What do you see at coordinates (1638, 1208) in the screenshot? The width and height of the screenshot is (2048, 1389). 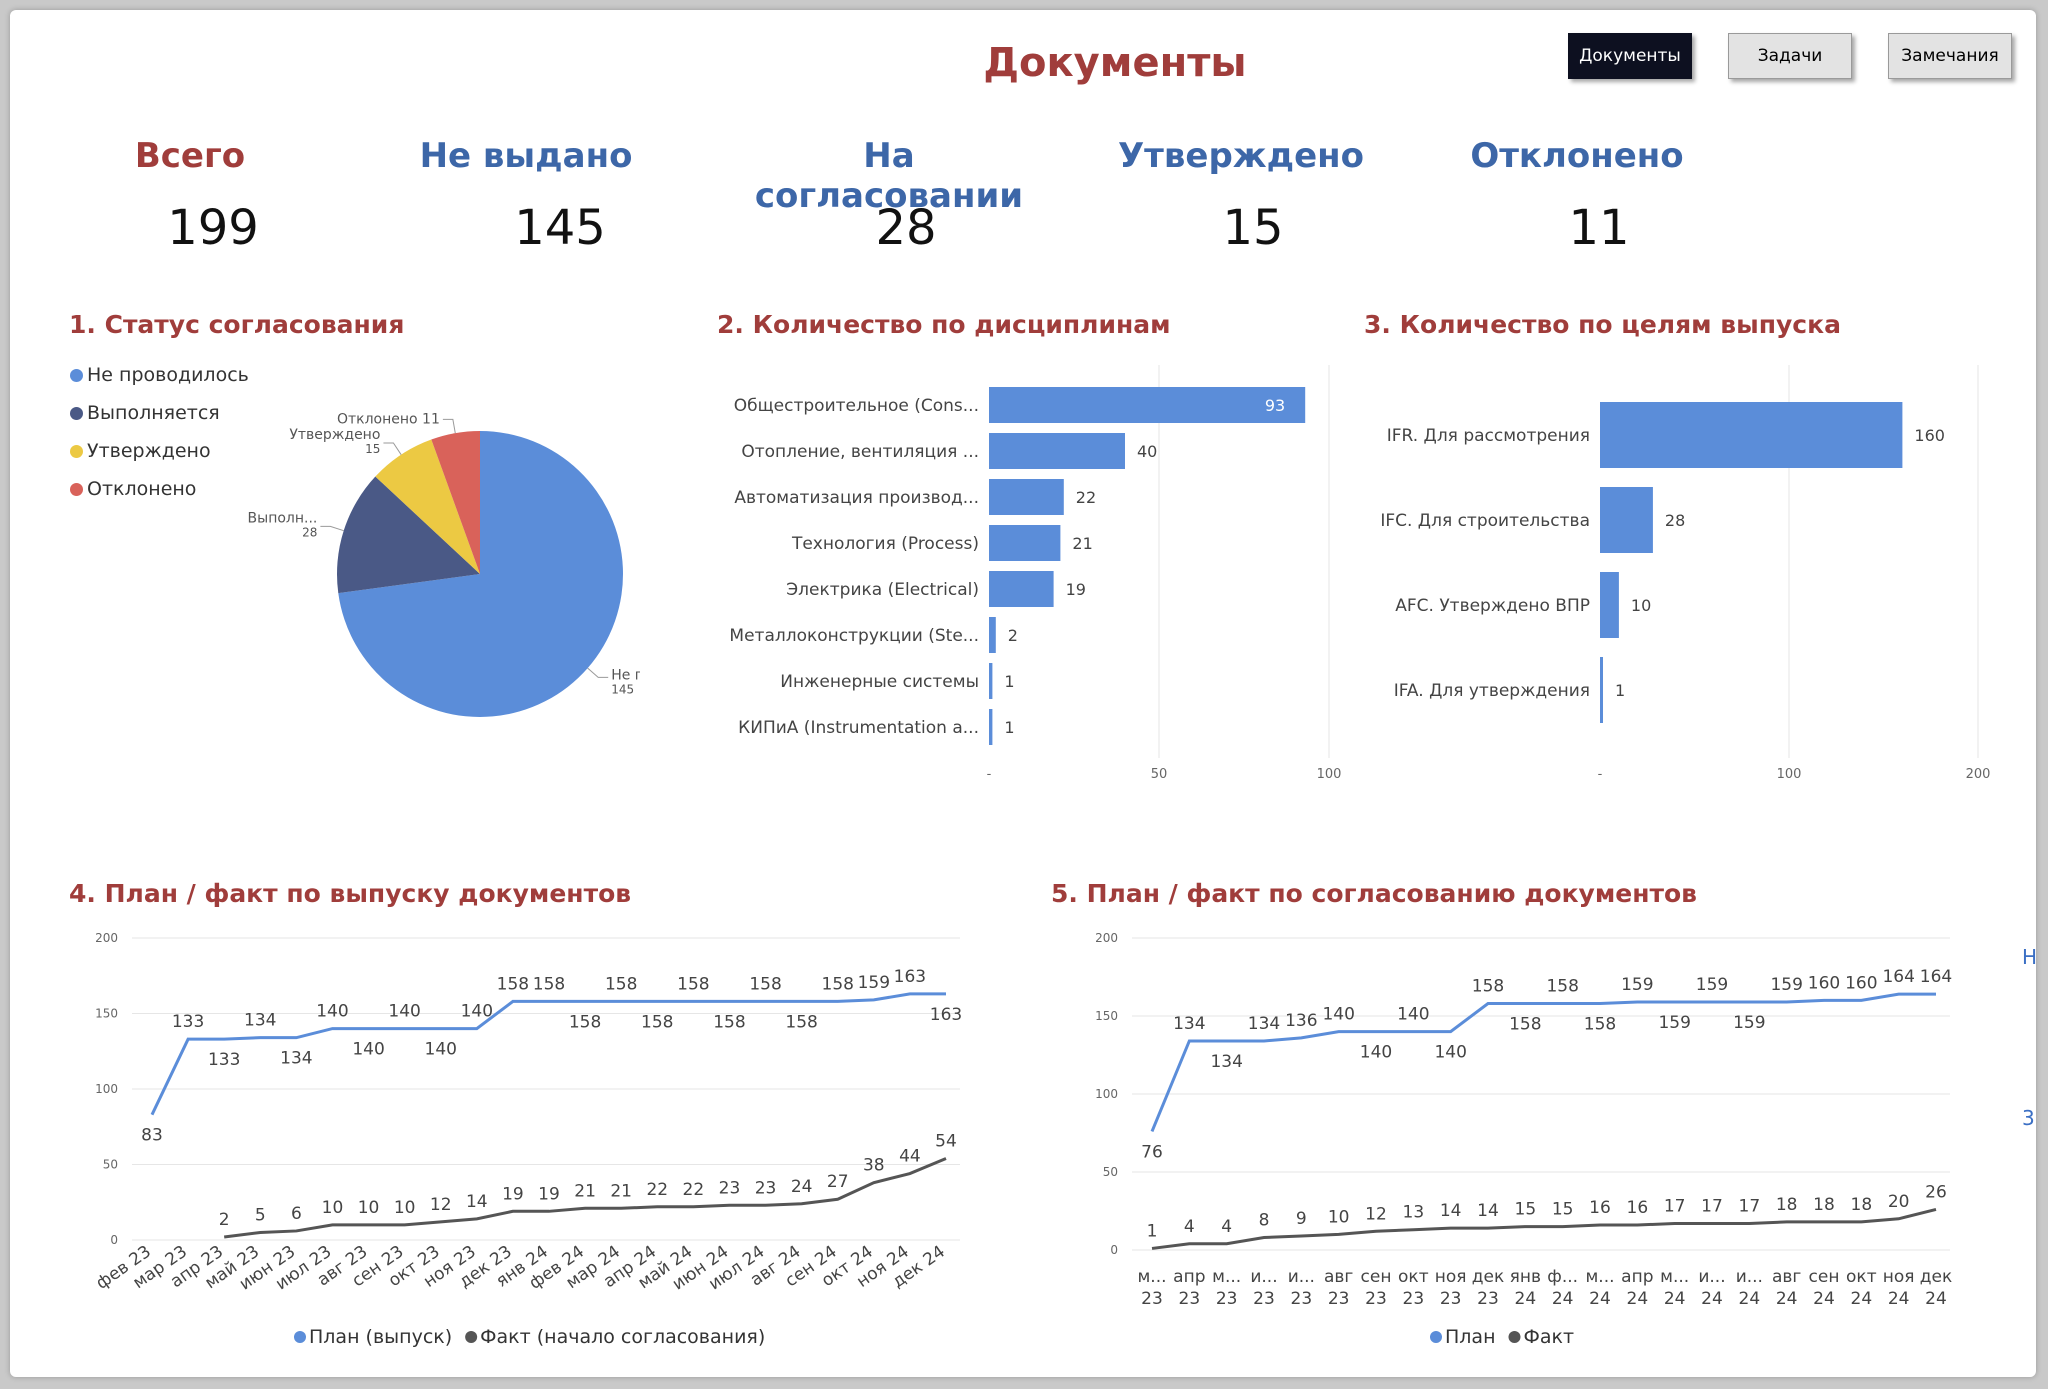 I see `data-label: 16` at bounding box center [1638, 1208].